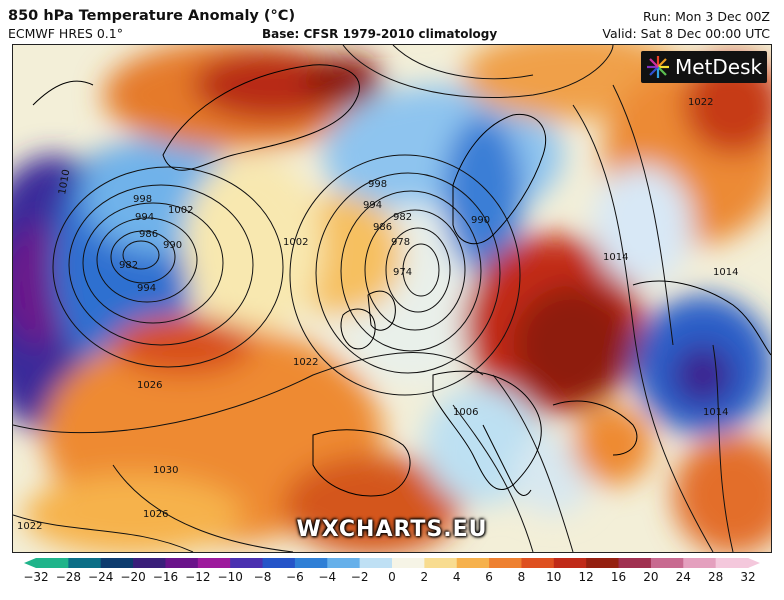  What do you see at coordinates (64, 182) in the screenshot?
I see `isobar-label: 1010` at bounding box center [64, 182].